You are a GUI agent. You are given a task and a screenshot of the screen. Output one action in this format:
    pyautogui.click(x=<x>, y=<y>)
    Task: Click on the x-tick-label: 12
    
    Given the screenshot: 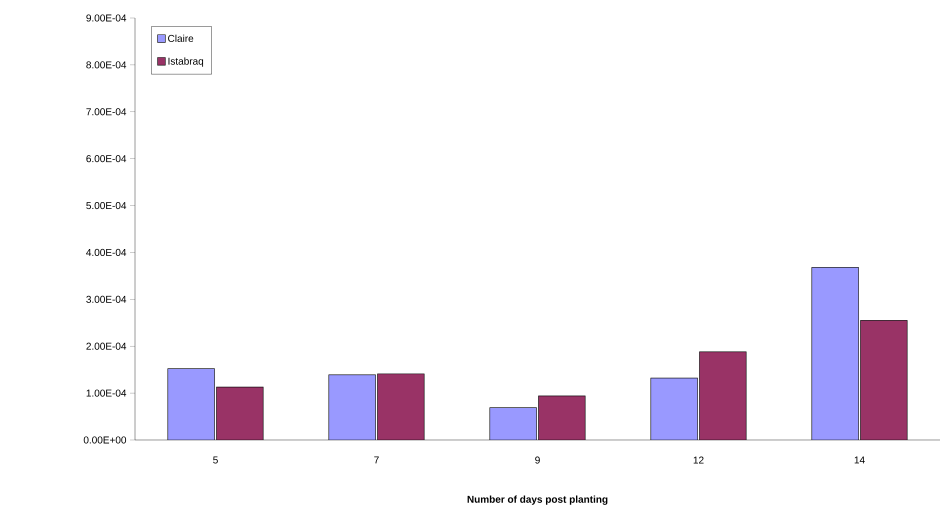 What is the action you would take?
    pyautogui.click(x=699, y=460)
    